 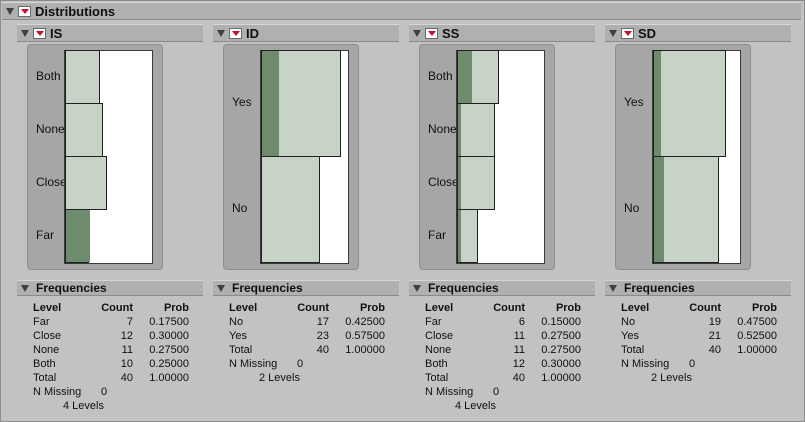 I want to click on table-row: Close 11 0.27500, so click(x=503, y=336).